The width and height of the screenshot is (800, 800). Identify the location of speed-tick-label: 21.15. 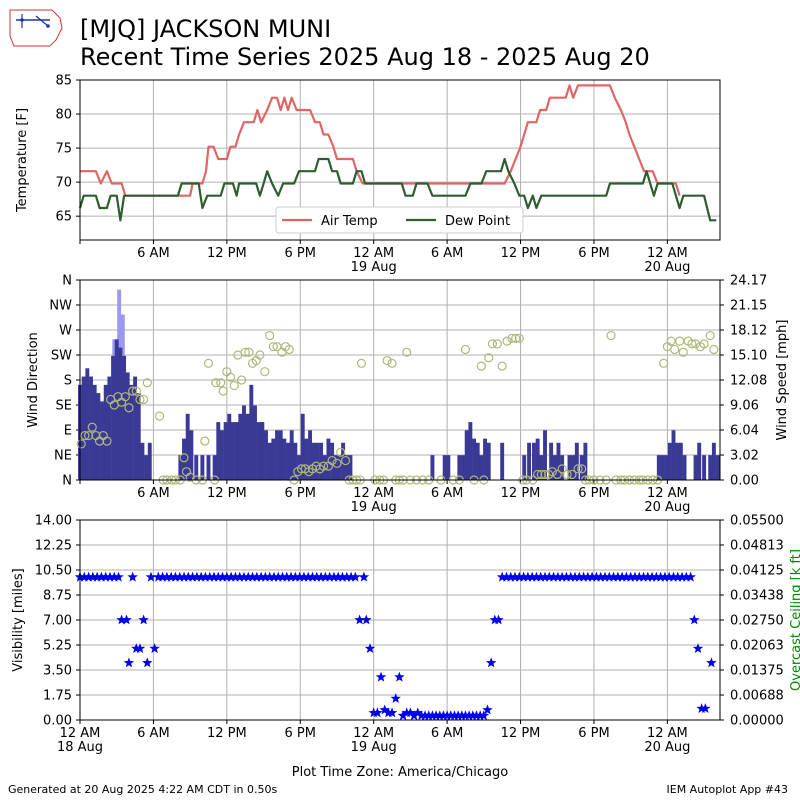
(748, 306).